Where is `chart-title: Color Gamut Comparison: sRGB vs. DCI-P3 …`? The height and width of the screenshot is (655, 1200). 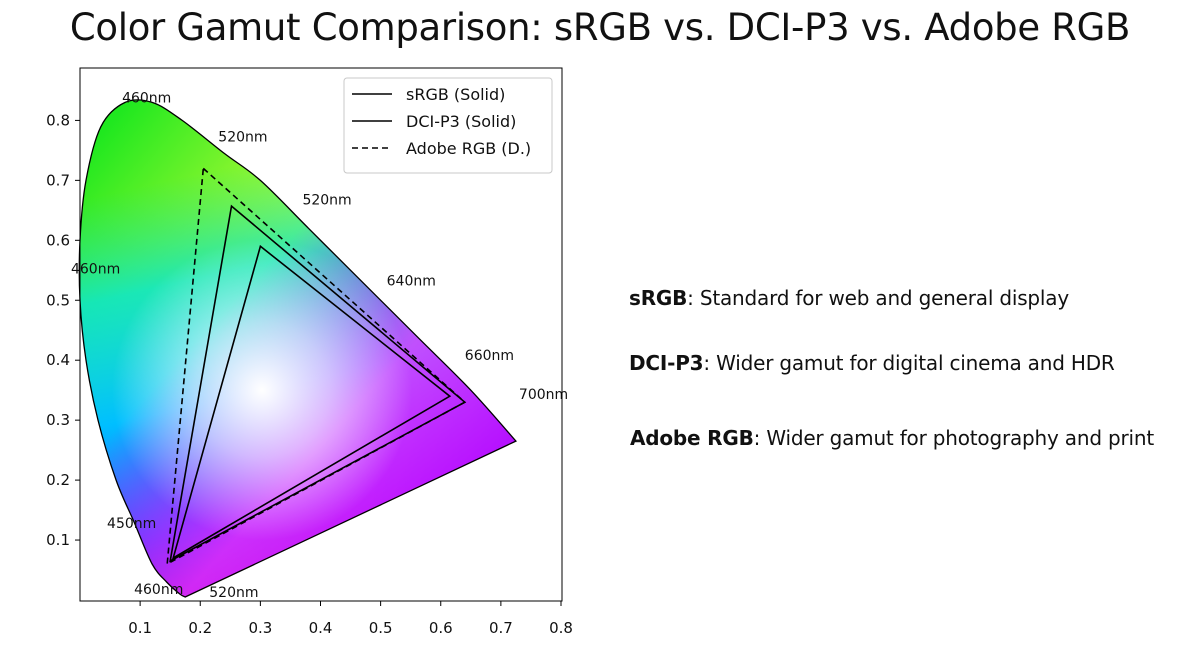 chart-title: Color Gamut Comparison: sRGB vs. DCI-P3 … is located at coordinates (600, 27).